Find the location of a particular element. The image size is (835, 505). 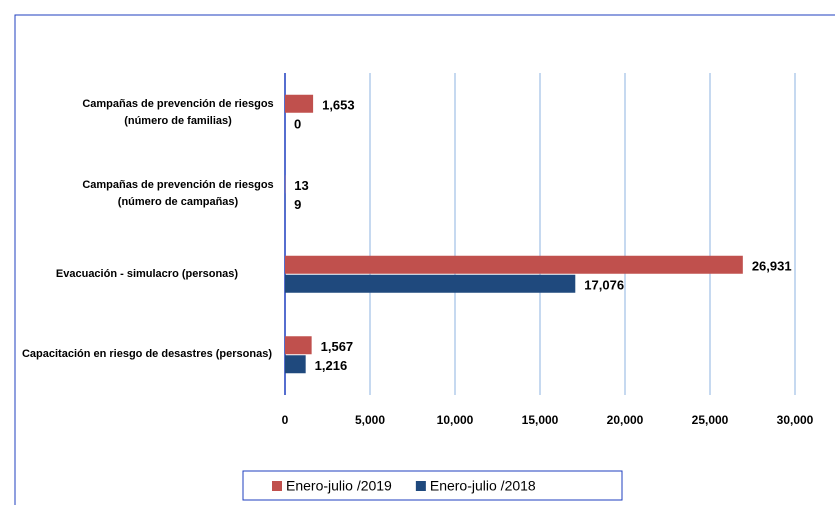

legend-label: Enero-julio /2018 is located at coordinates (483, 486).